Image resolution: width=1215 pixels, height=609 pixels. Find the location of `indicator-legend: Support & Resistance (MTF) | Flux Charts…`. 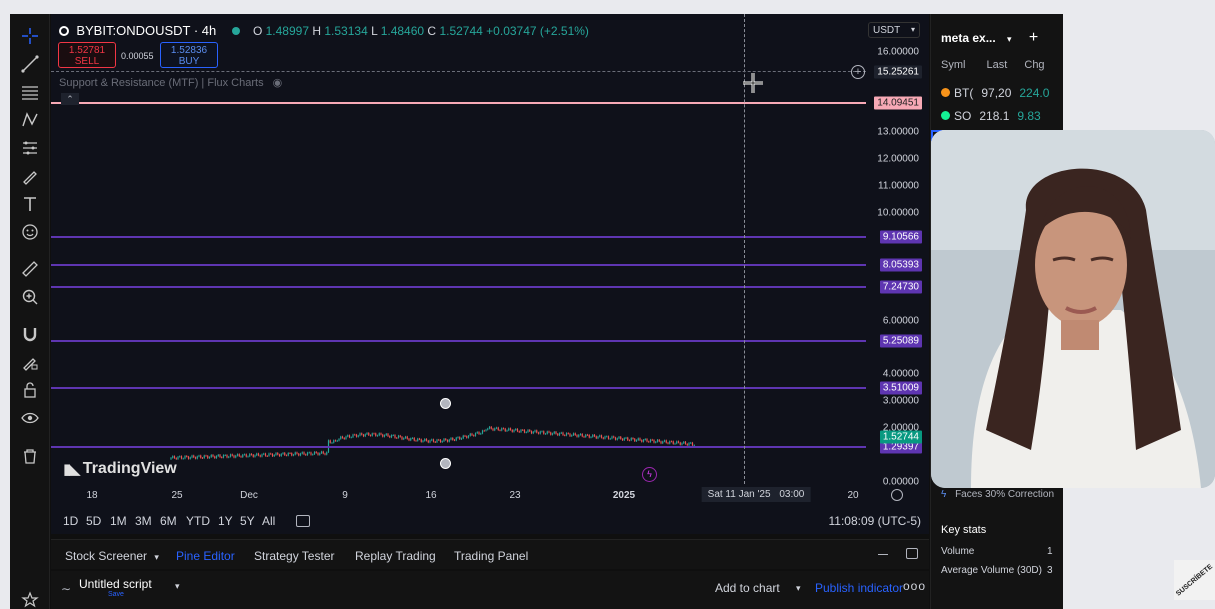

indicator-legend: Support & Resistance (MTF) | Flux Charts… is located at coordinates (170, 82).